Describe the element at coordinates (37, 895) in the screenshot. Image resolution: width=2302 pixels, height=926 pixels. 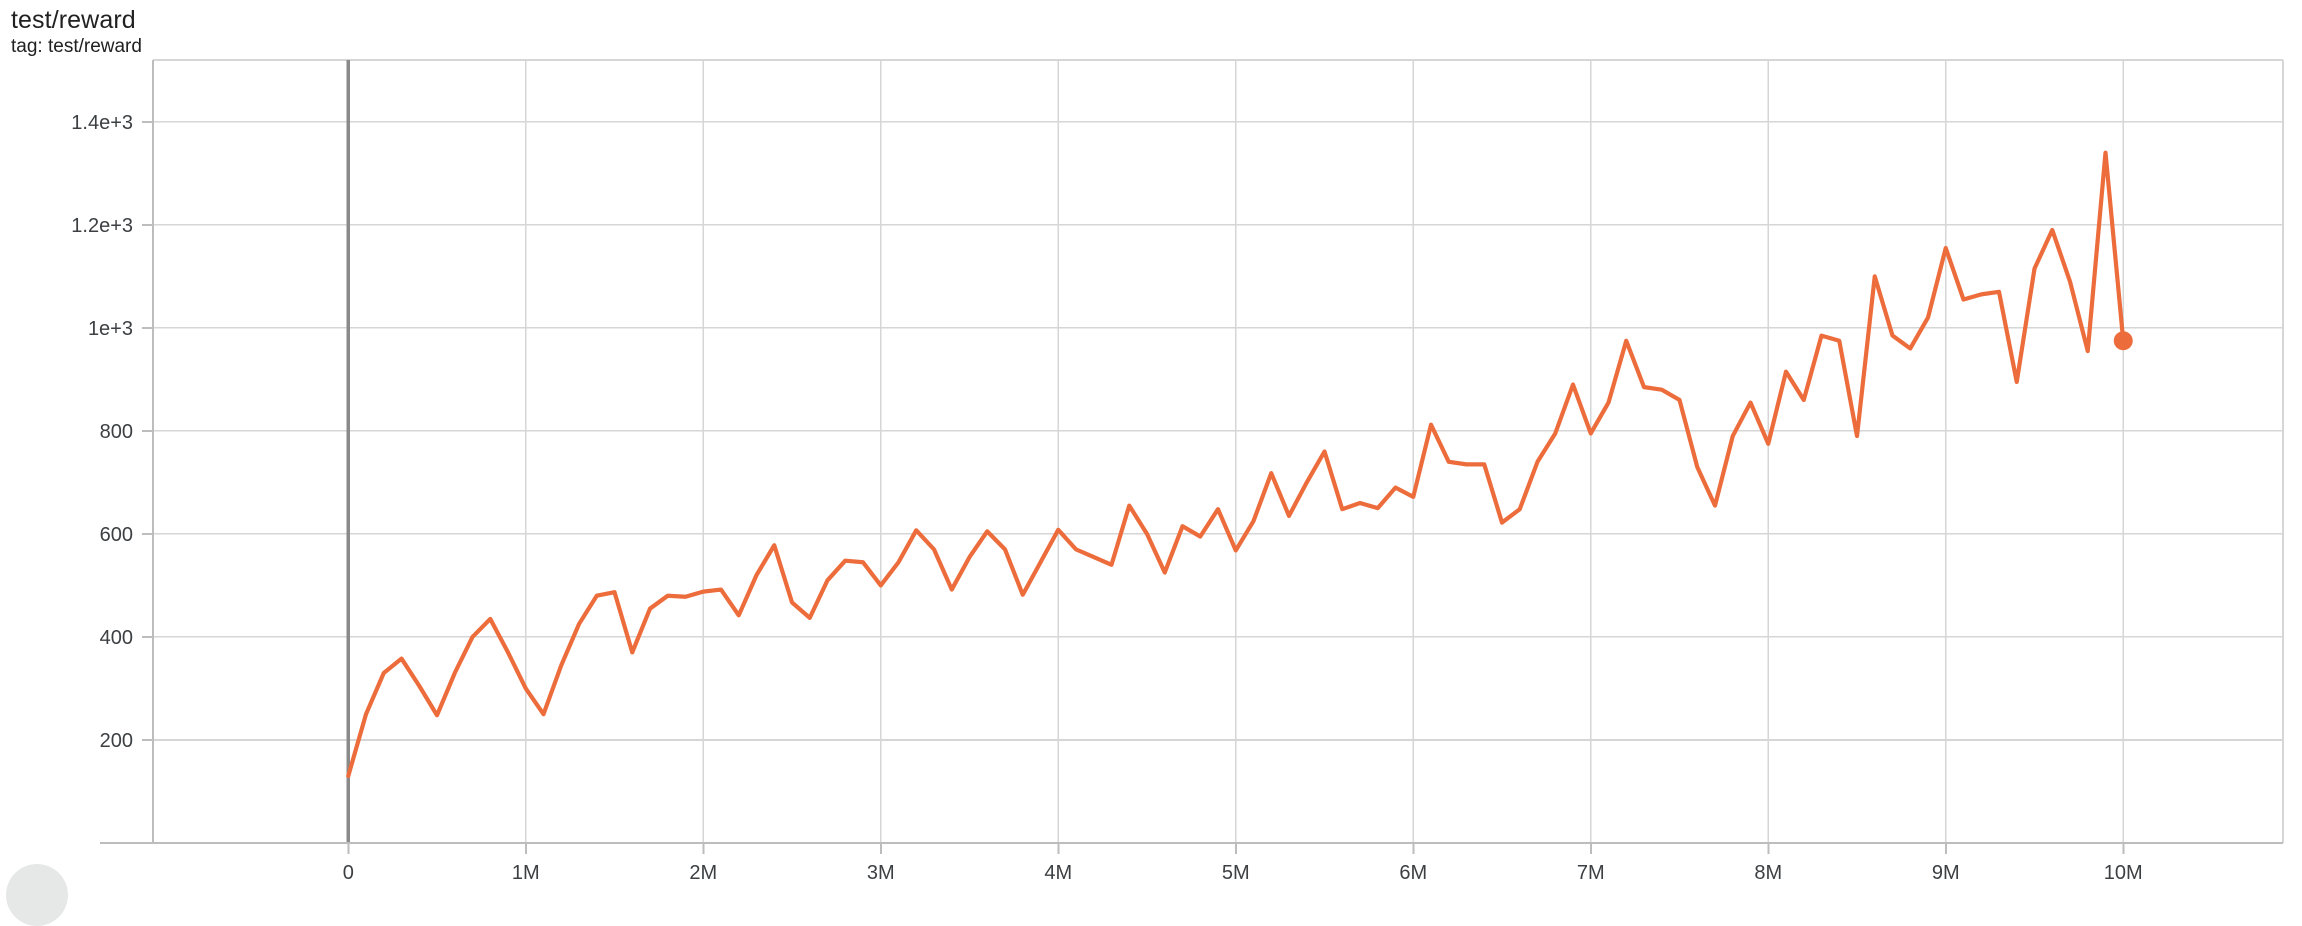
I see `corner-widget-icon` at that location.